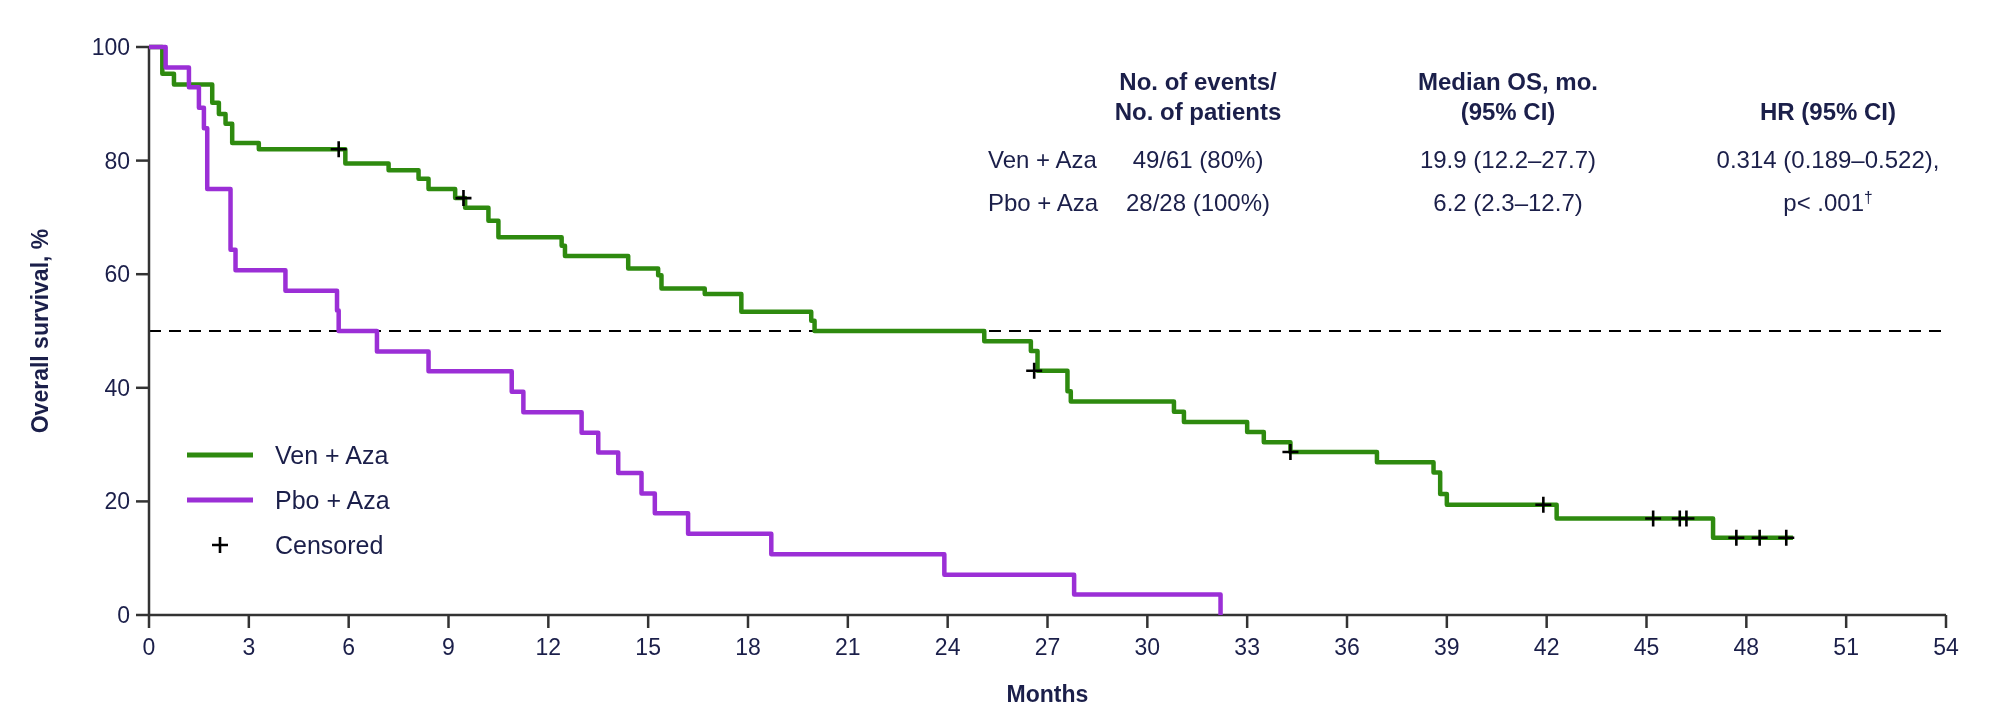 This screenshot has width=1998, height=720. I want to click on y-tick-label: 20, so click(117, 501).